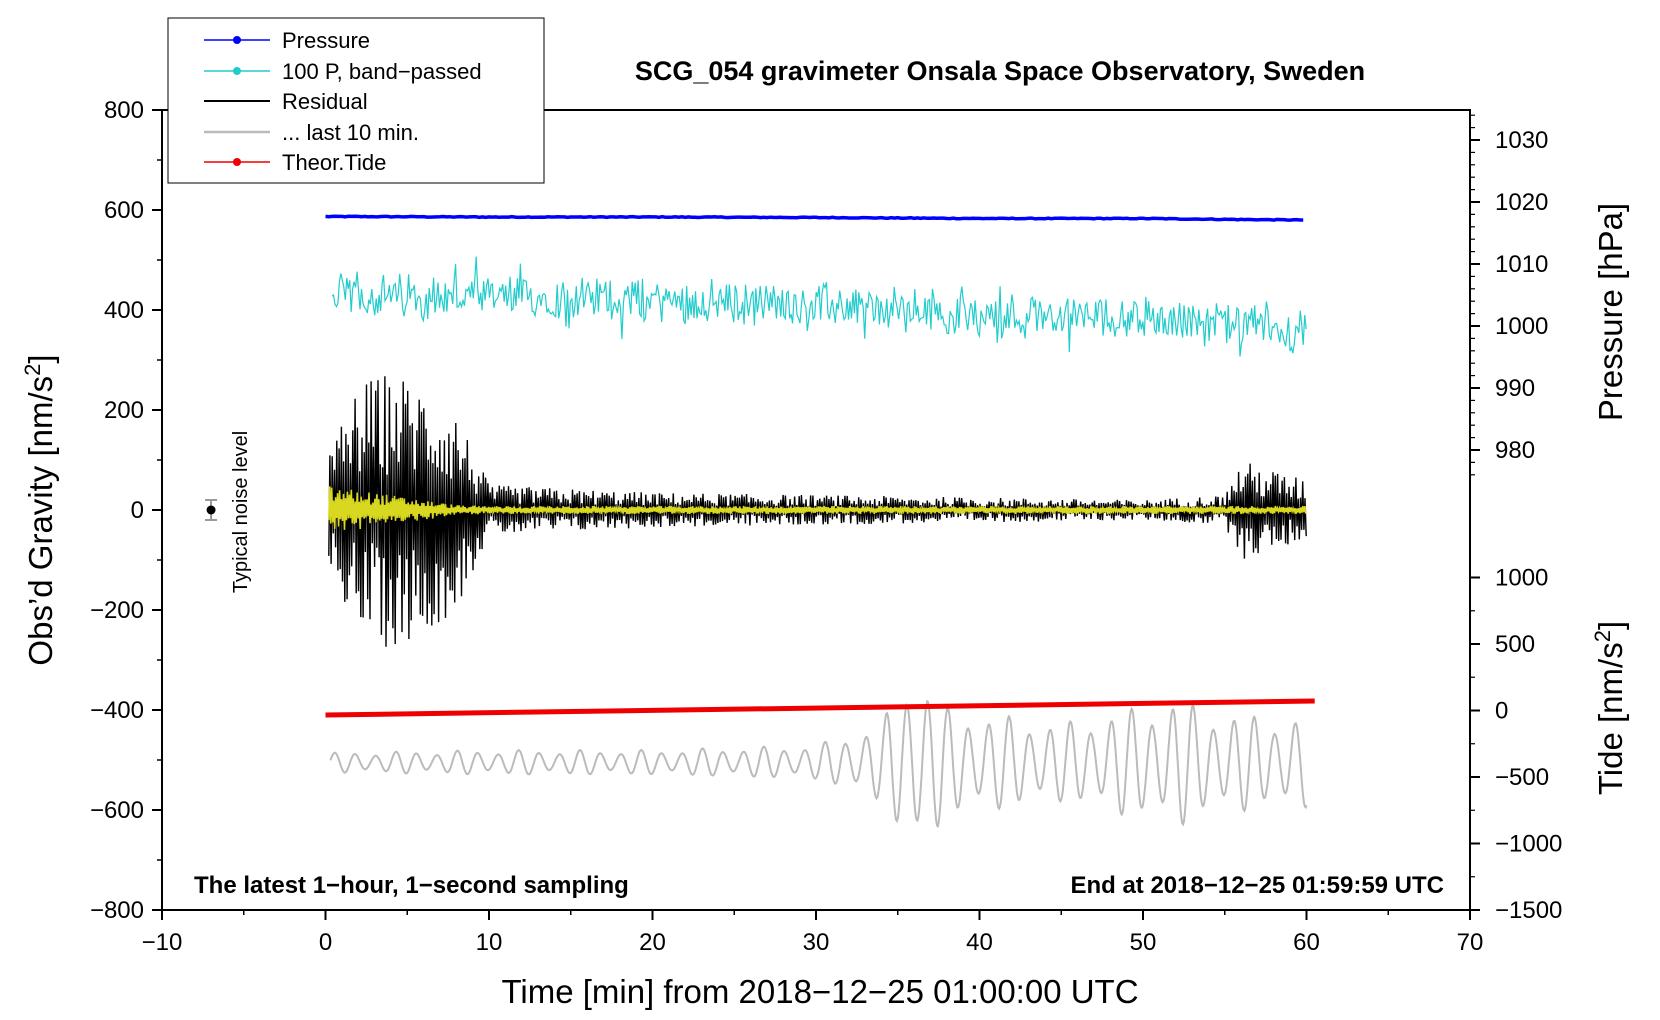 This screenshot has width=1660, height=1020. I want to click on y-axis-left-ticks: 800 600 400 200 0 −200 −400 −600 −800, so click(126, 510).